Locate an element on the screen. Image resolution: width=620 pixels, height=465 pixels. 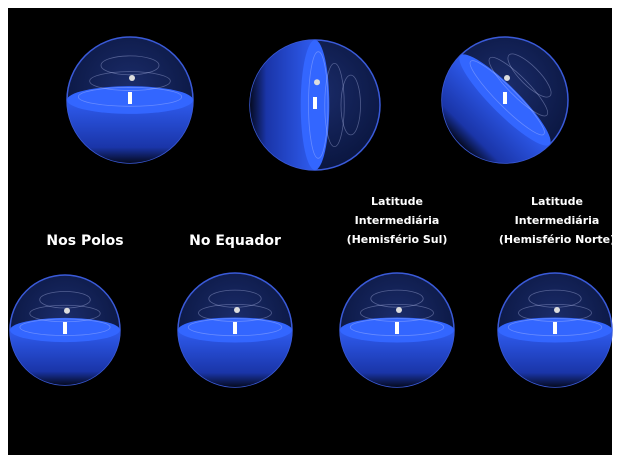
panel-label: No Equador is located at coordinates (235, 241).